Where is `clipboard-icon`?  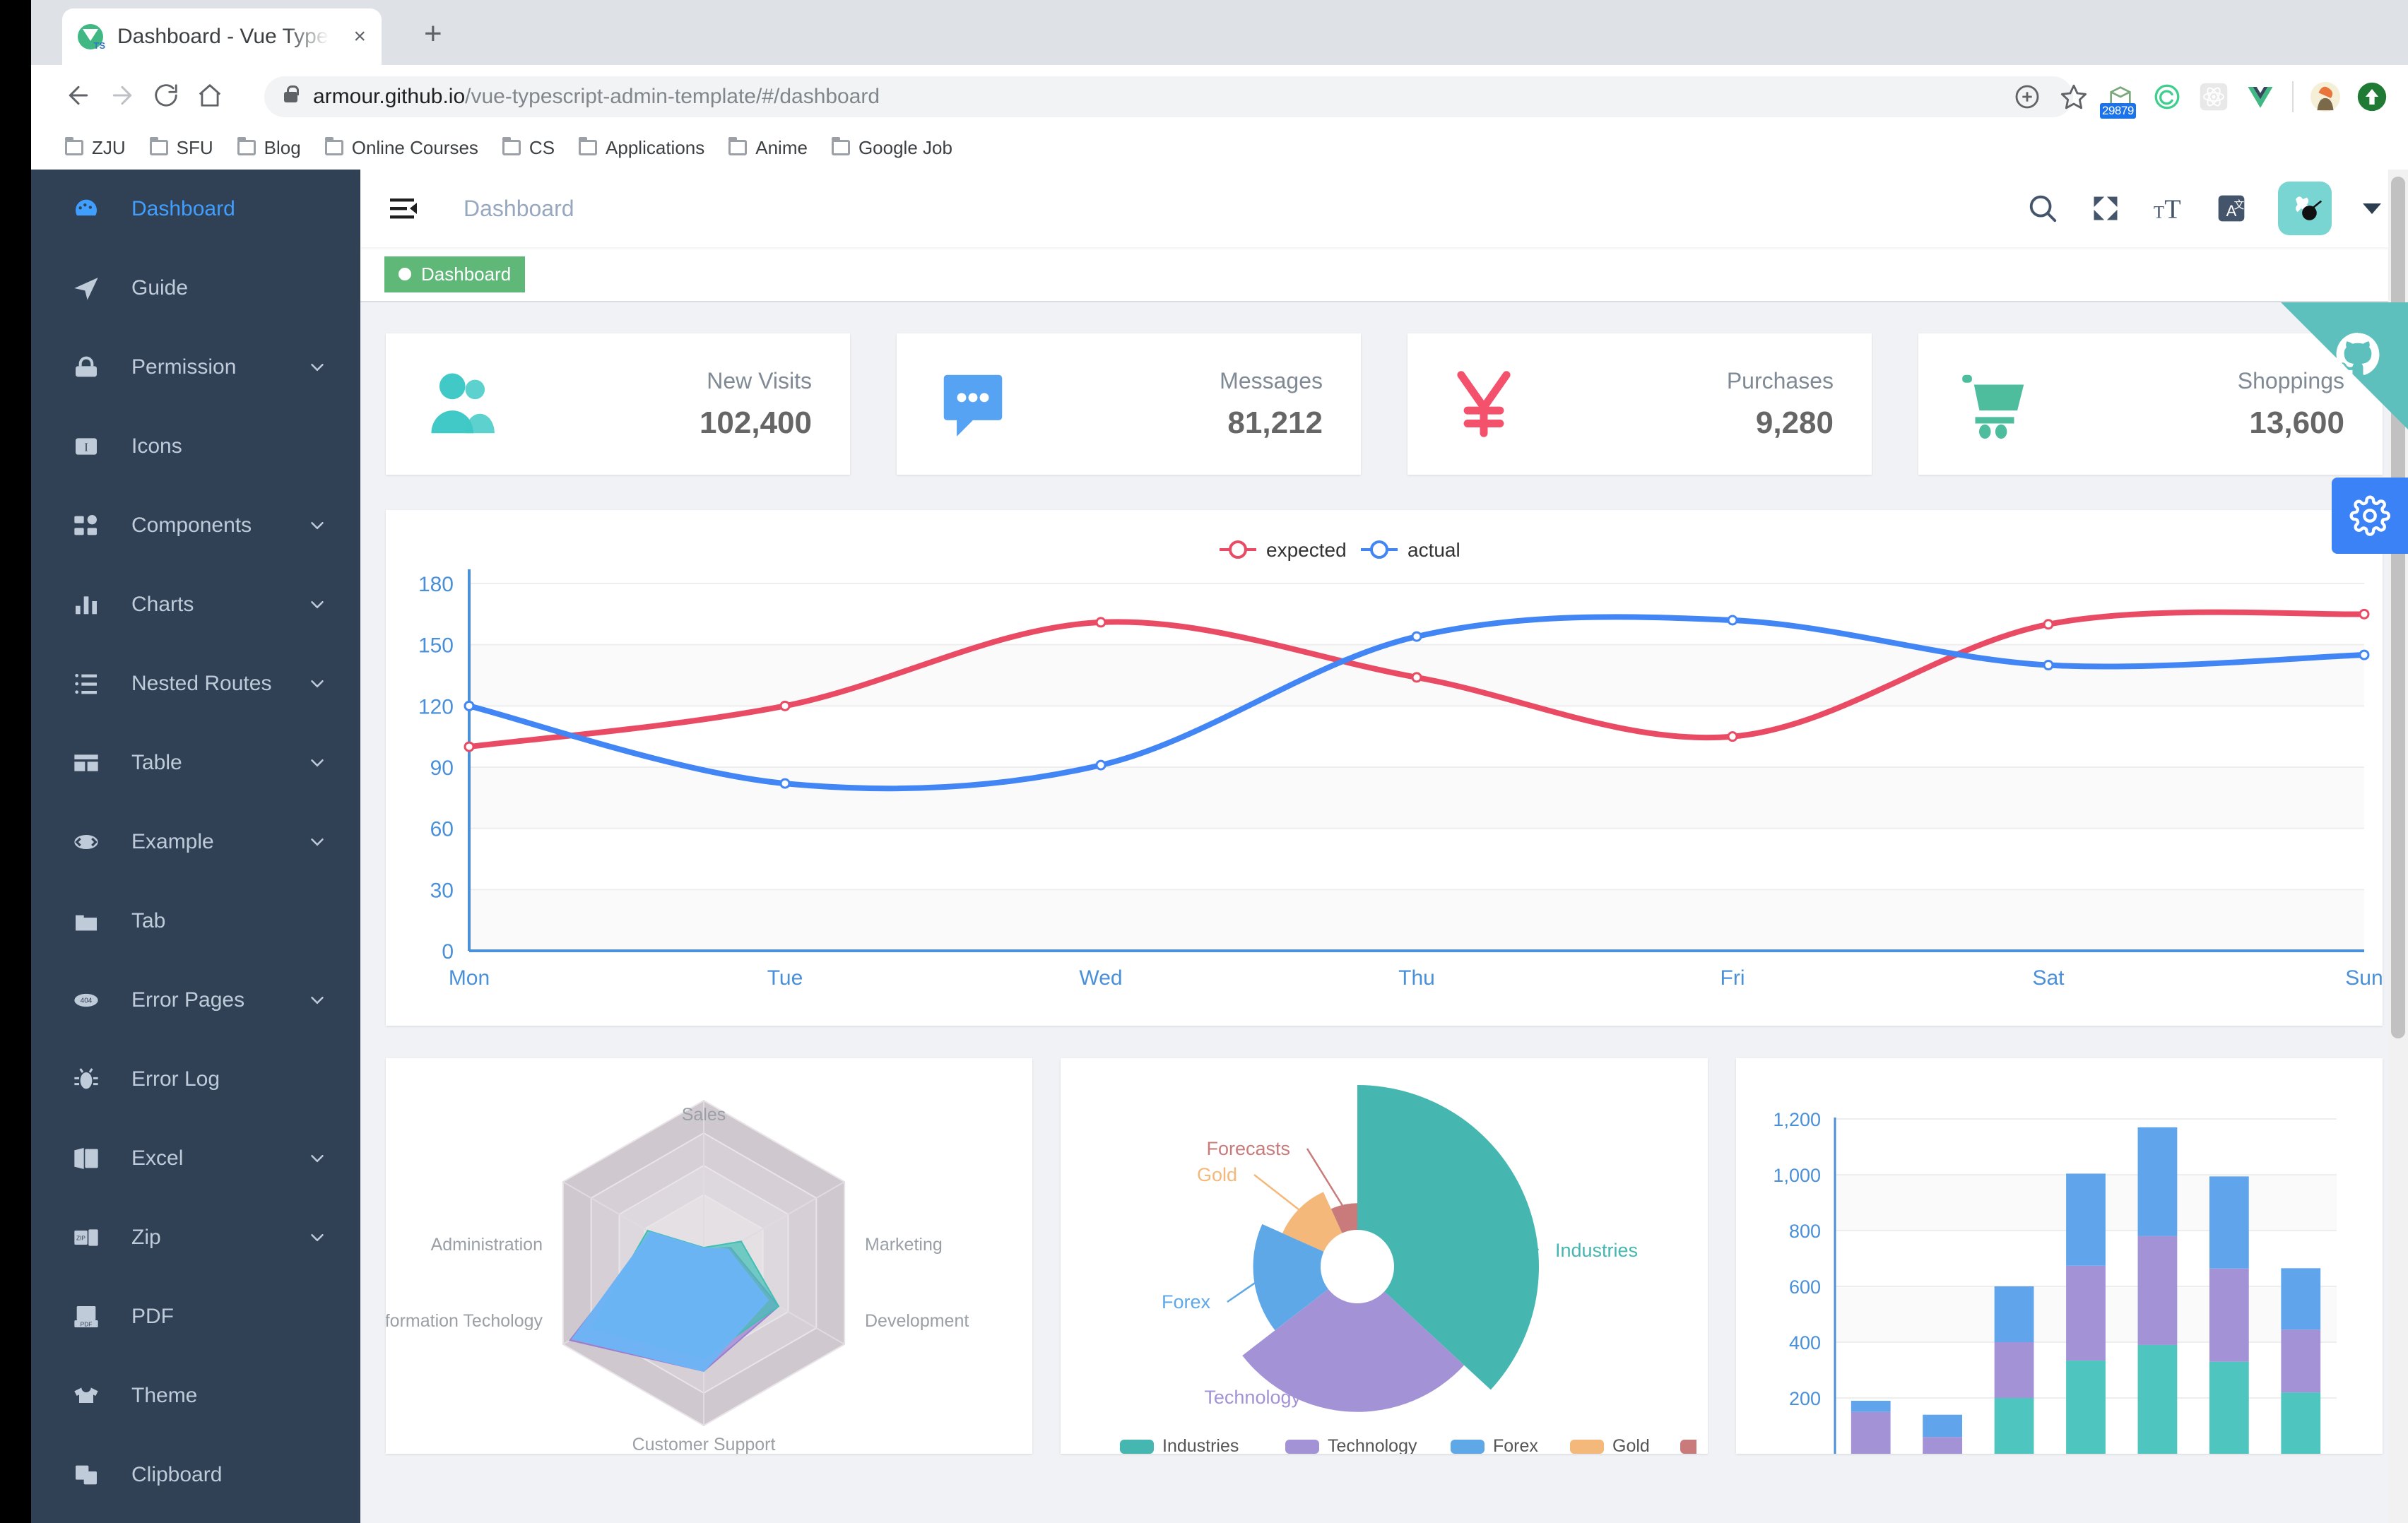
clipboard-icon is located at coordinates (91, 1475).